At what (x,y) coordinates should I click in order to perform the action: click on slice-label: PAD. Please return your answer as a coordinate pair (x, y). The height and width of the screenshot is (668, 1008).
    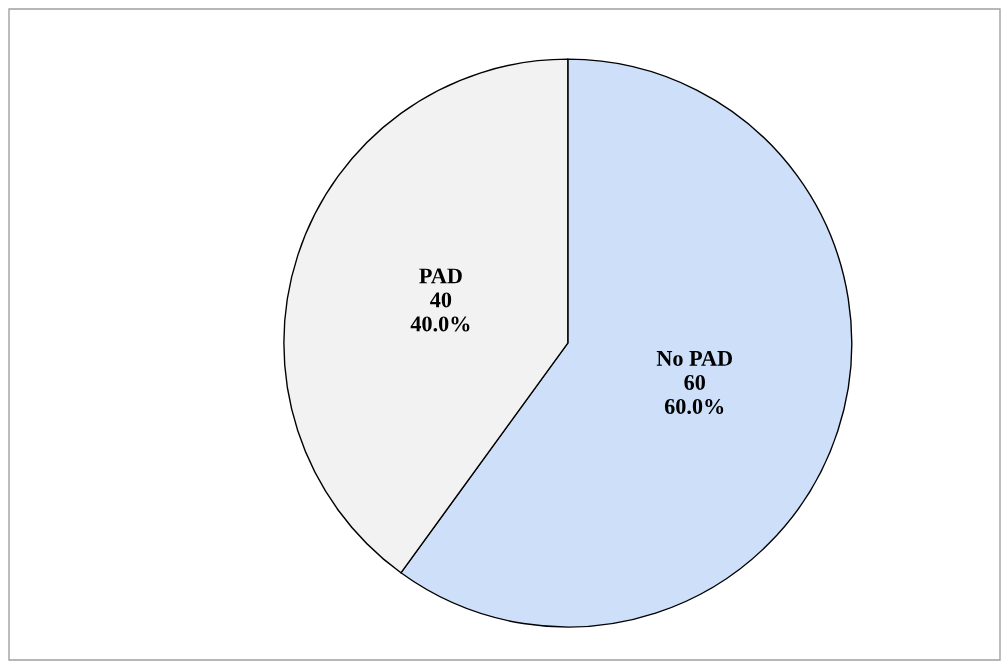
    Looking at the image, I should click on (440, 276).